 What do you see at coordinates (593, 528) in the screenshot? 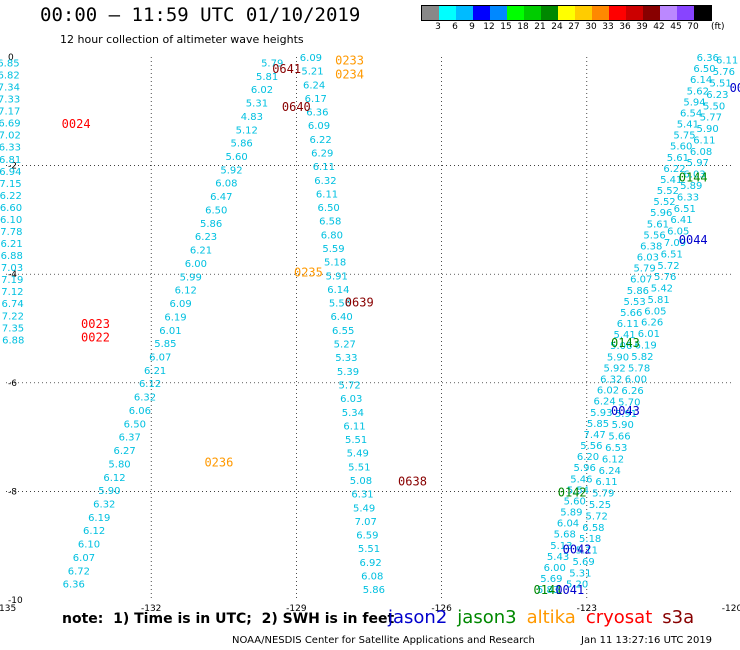
I see `wave-height-value: 6.58` at bounding box center [593, 528].